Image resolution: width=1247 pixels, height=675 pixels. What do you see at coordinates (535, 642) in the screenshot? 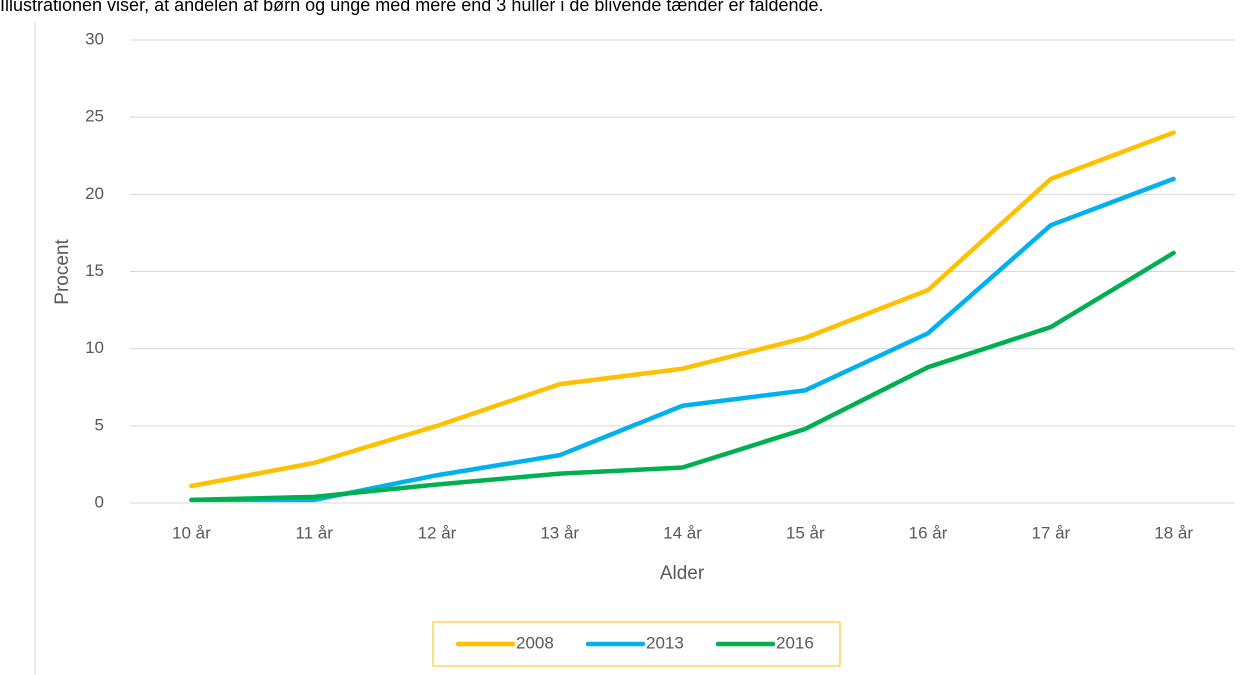
I see `legend-label: 2008` at bounding box center [535, 642].